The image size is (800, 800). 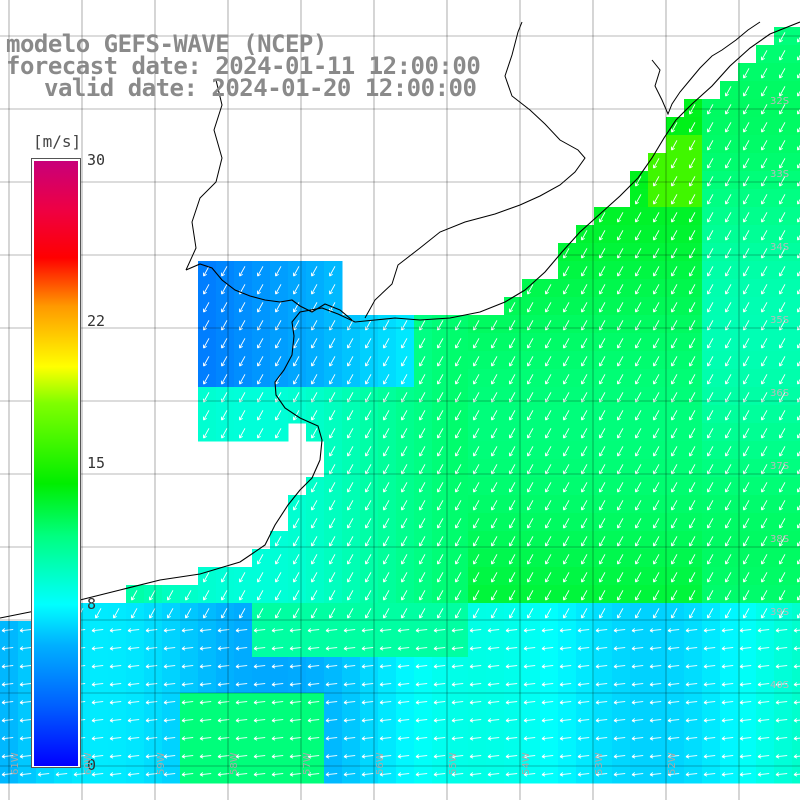 I want to click on lon-label: 57W, so click(x=307, y=763).